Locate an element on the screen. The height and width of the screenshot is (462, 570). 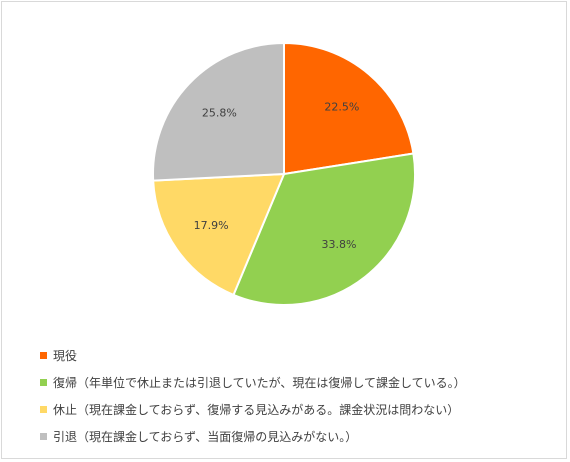
legend-swatch-intai is located at coordinates (43, 436).